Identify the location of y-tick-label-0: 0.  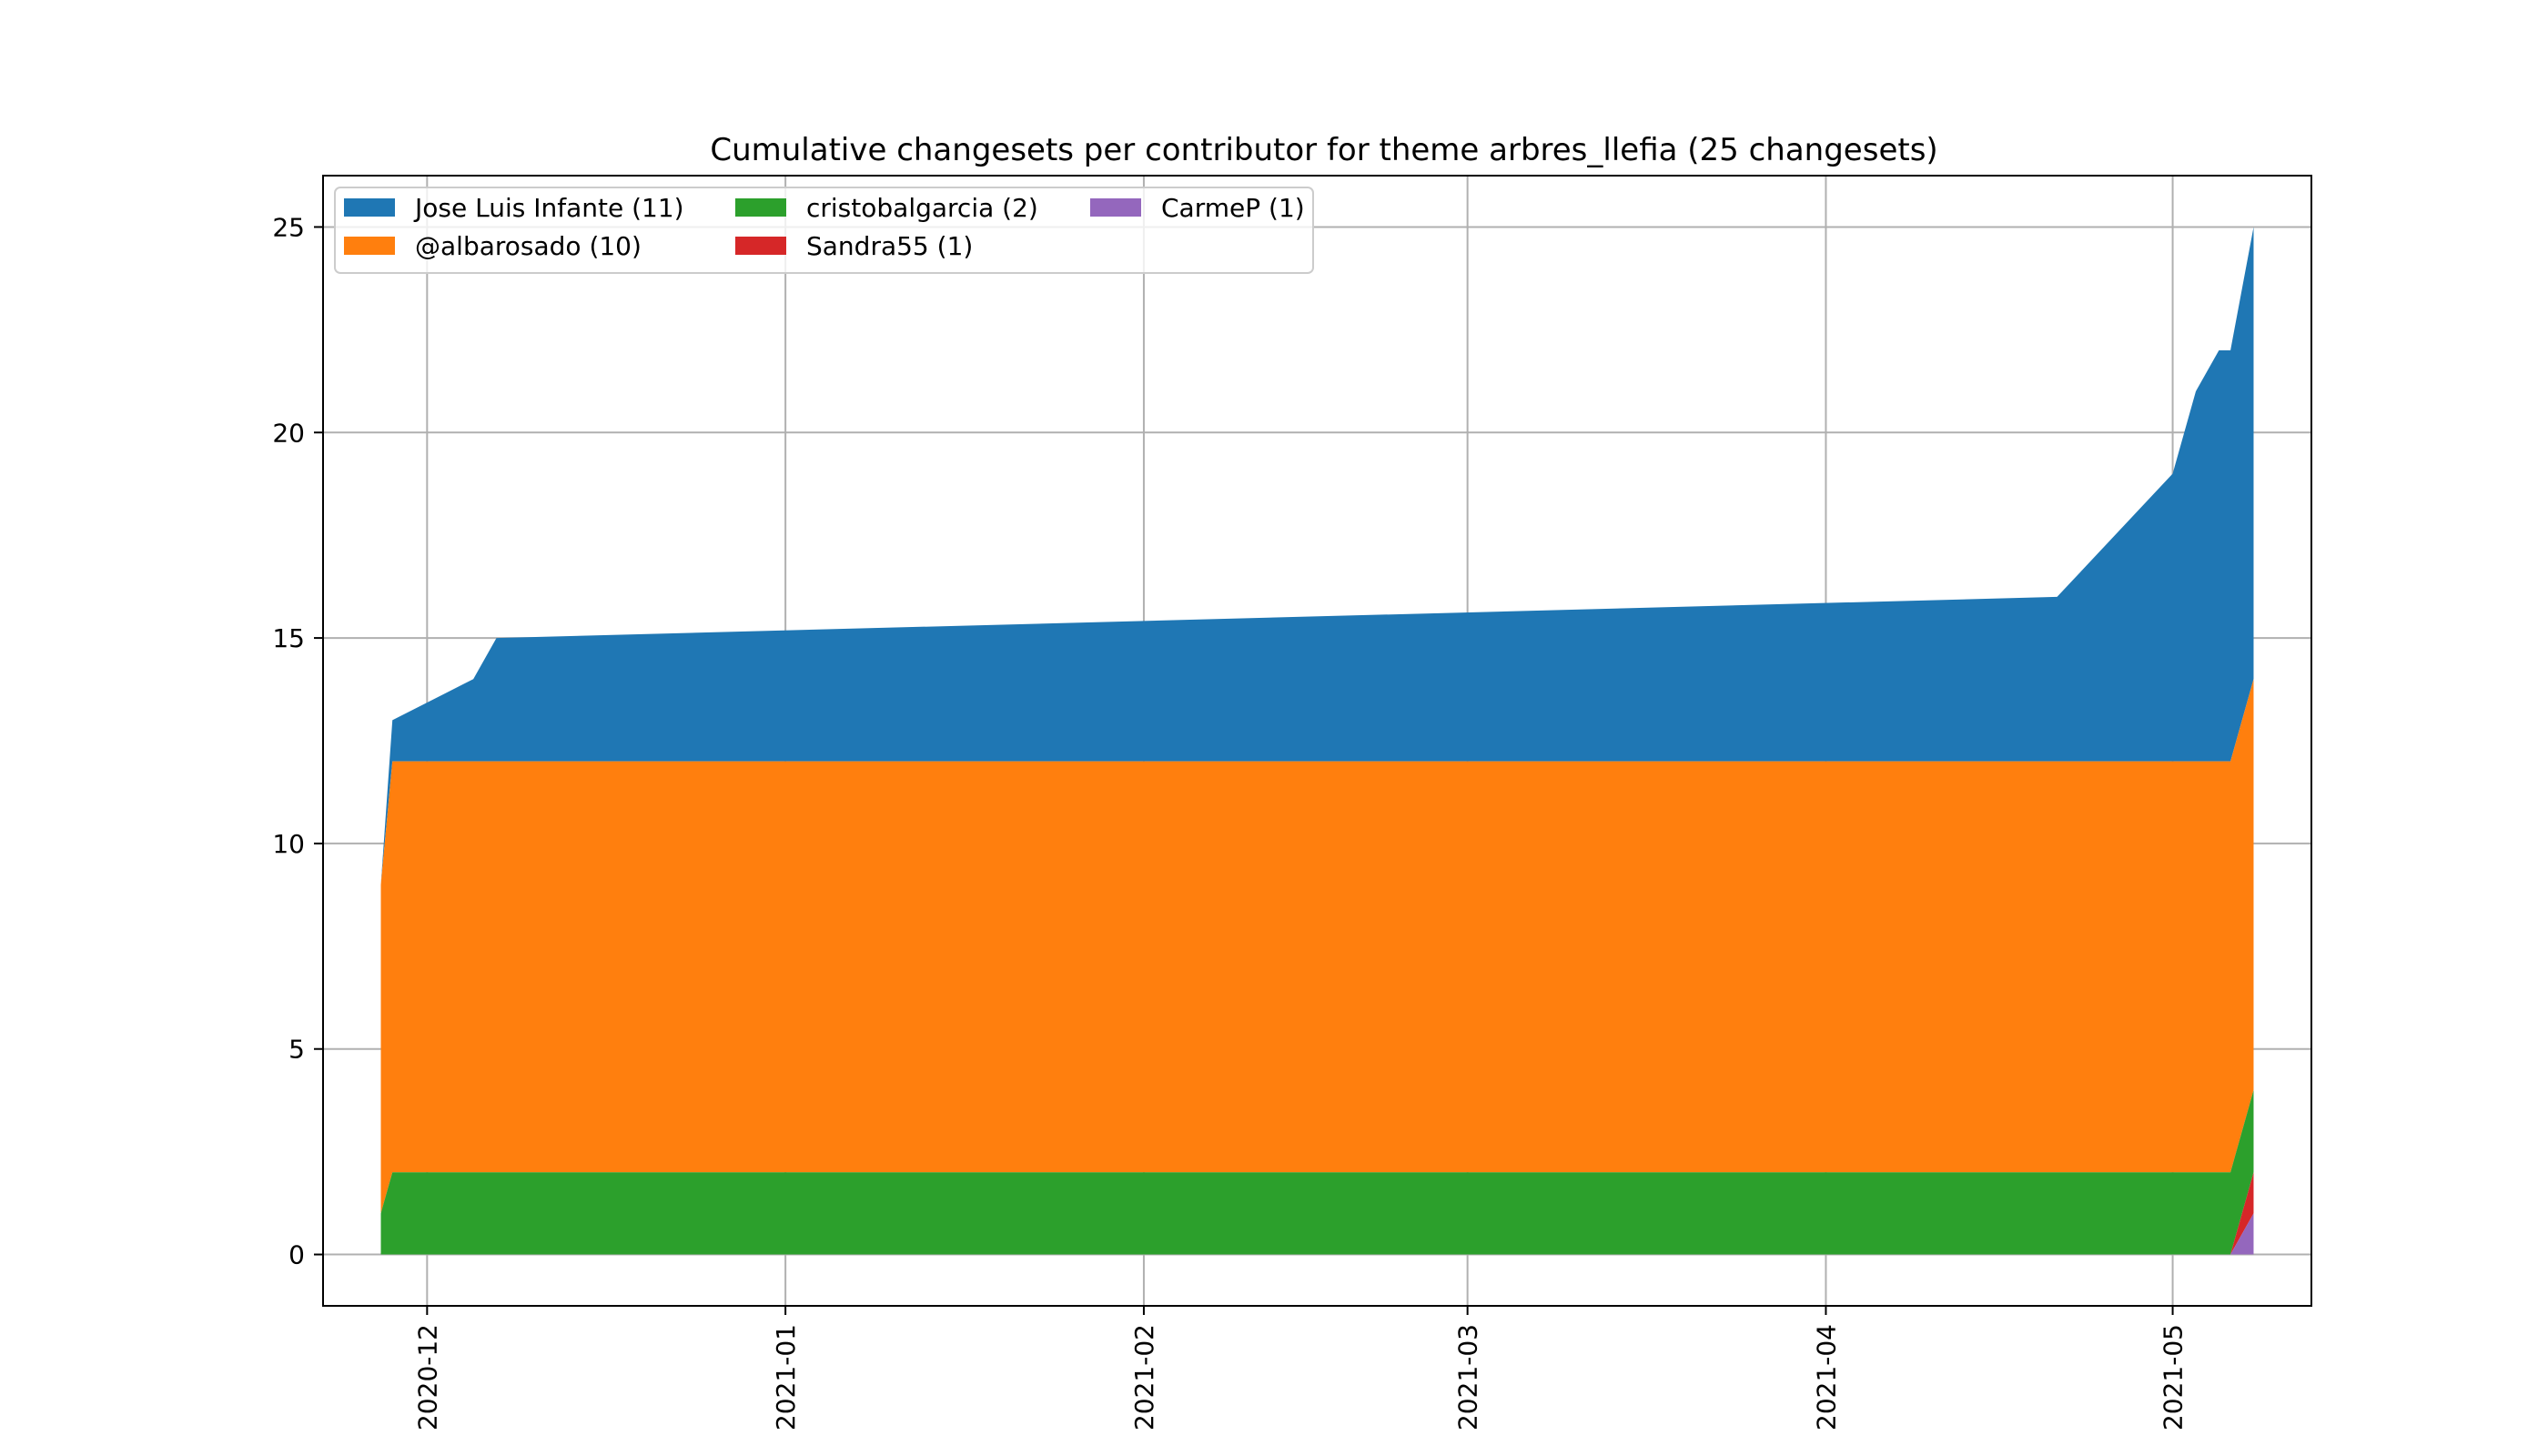
(296, 1255).